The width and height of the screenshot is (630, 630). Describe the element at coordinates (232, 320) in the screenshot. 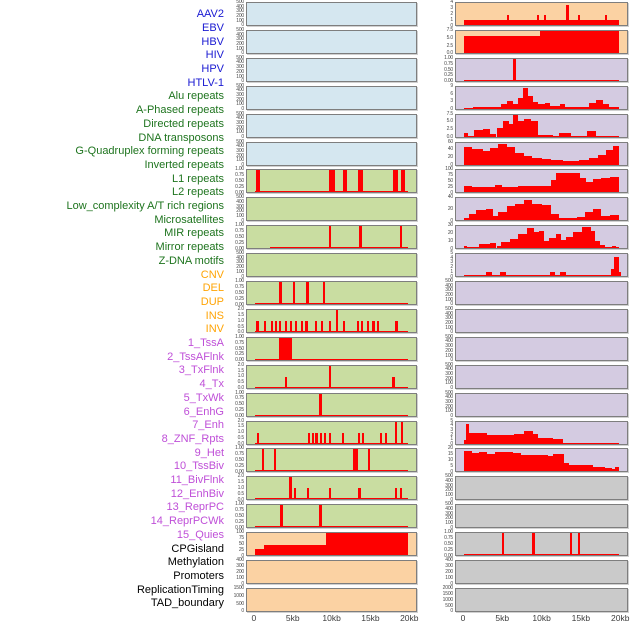

I see `yticks-inverted-repeats: 2.0 1.5 1.0 0.5 0.0` at that location.